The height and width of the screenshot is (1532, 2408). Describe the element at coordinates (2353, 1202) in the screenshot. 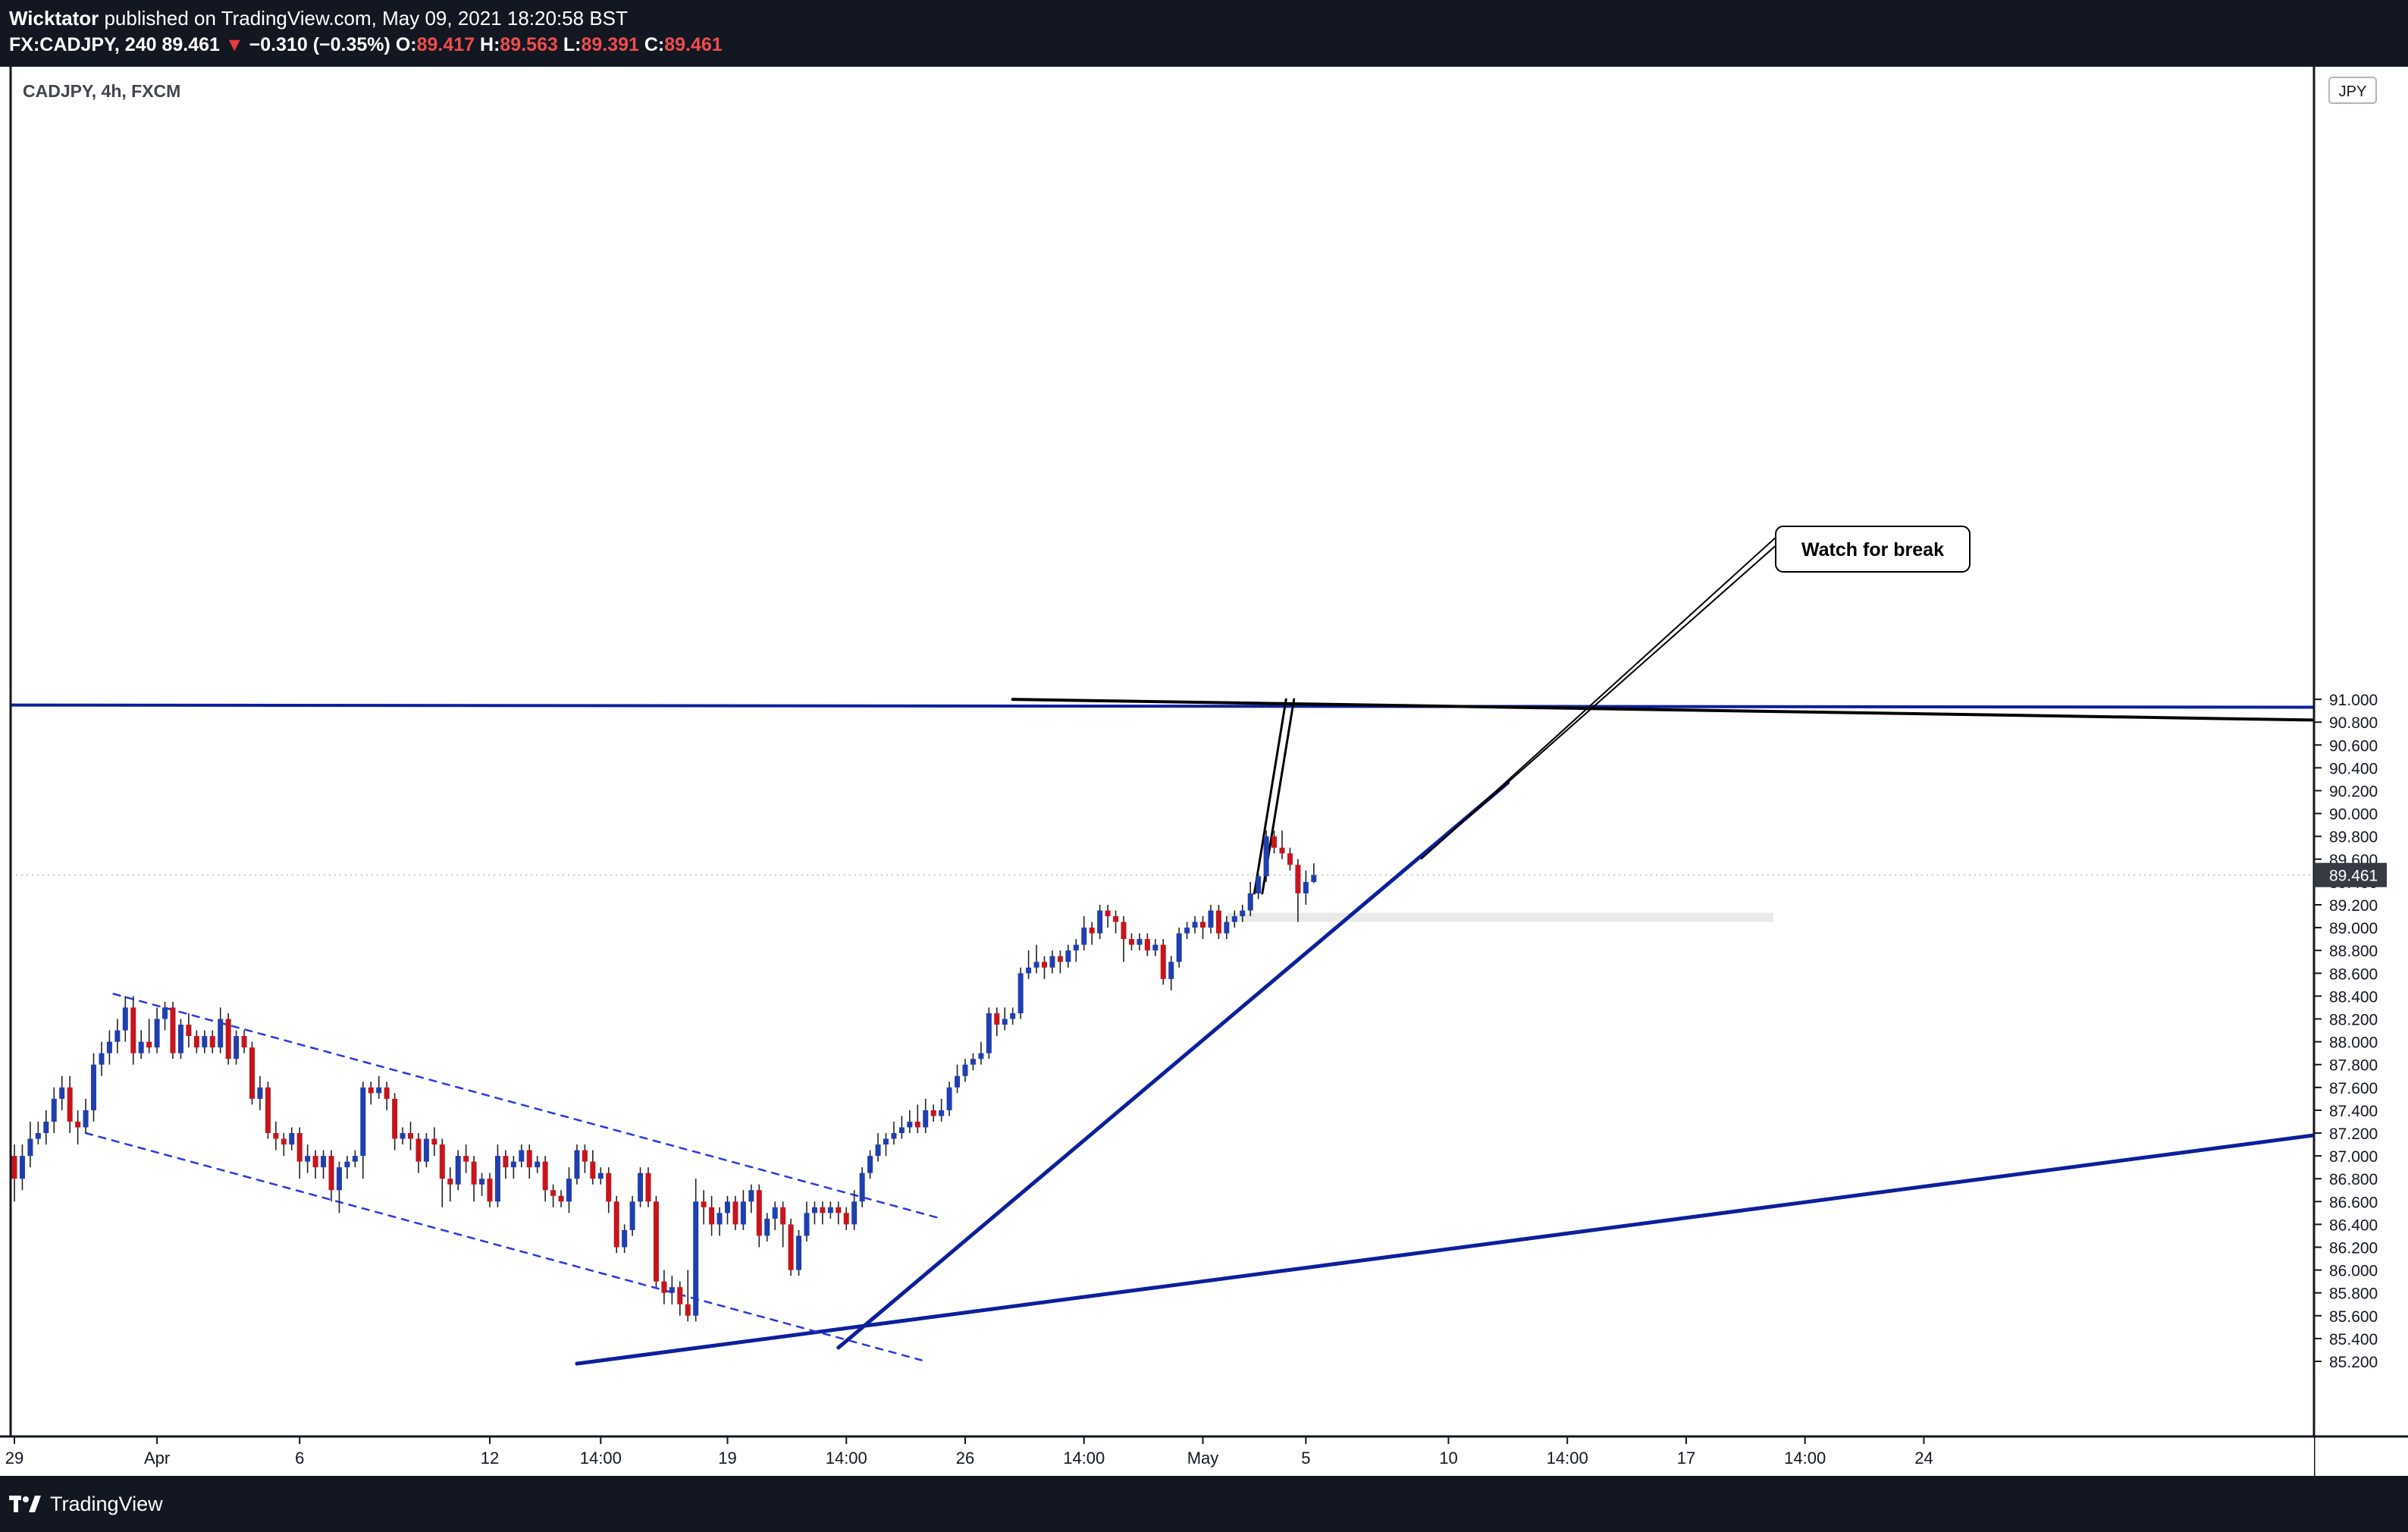

I see `price-tick-label: 86.600` at that location.